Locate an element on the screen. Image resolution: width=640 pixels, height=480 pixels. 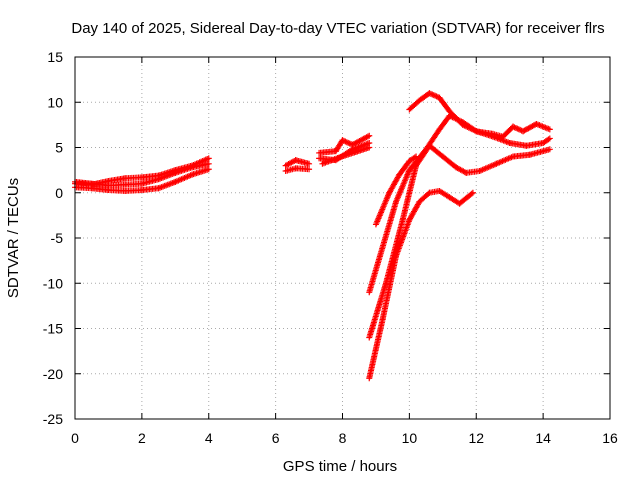
x-tick-label: 8 is located at coordinates (343, 438).